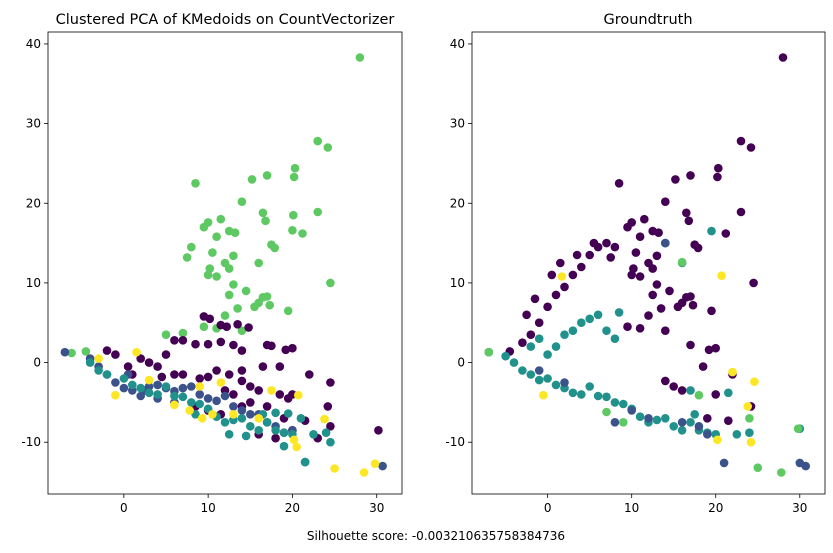  Describe the element at coordinates (647, 20) in the screenshot. I see `right-plot-title: Groundtruth` at that location.